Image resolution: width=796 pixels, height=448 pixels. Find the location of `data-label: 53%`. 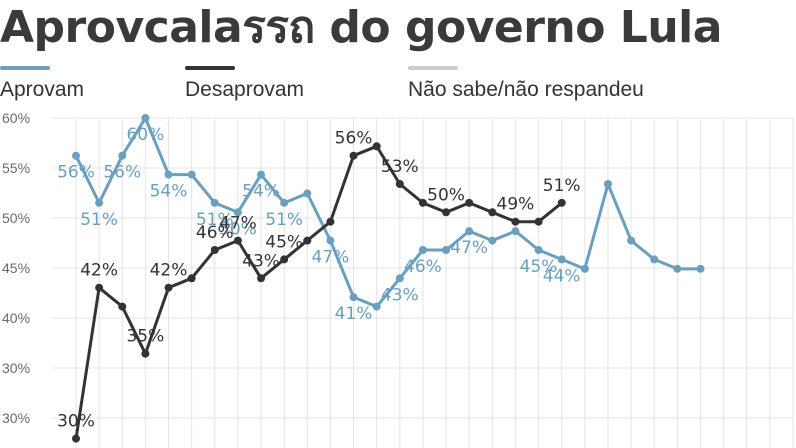

data-label: 53% is located at coordinates (400, 167).